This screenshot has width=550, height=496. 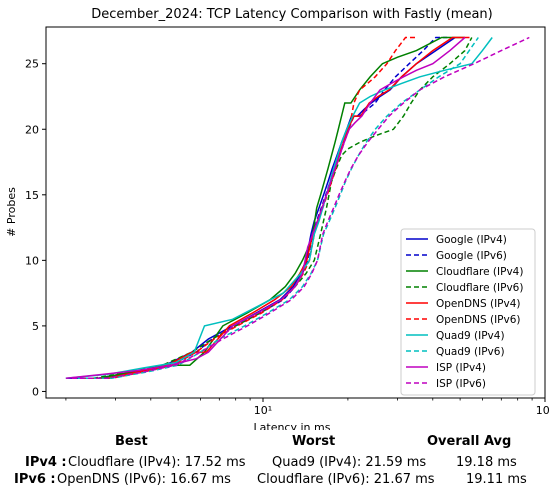 What do you see at coordinates (32, 260) in the screenshot?
I see `y-tick-label: 10` at bounding box center [32, 260].